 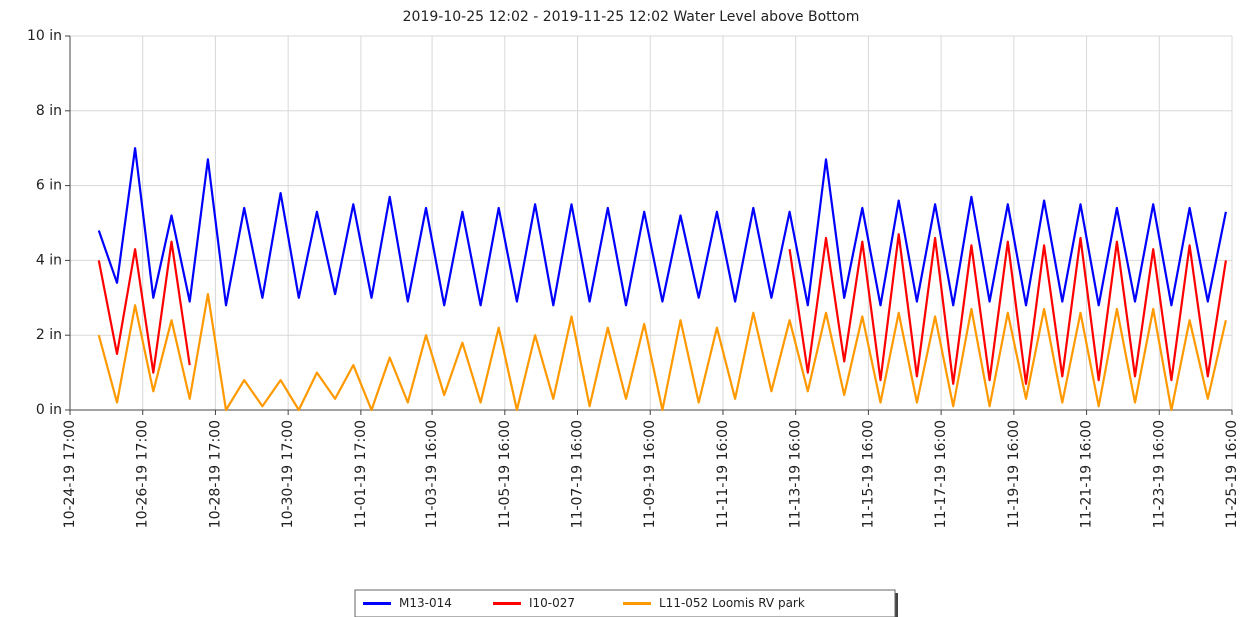 I want to click on x-tick-label: 11-11-19 16:00, so click(x=723, y=474).